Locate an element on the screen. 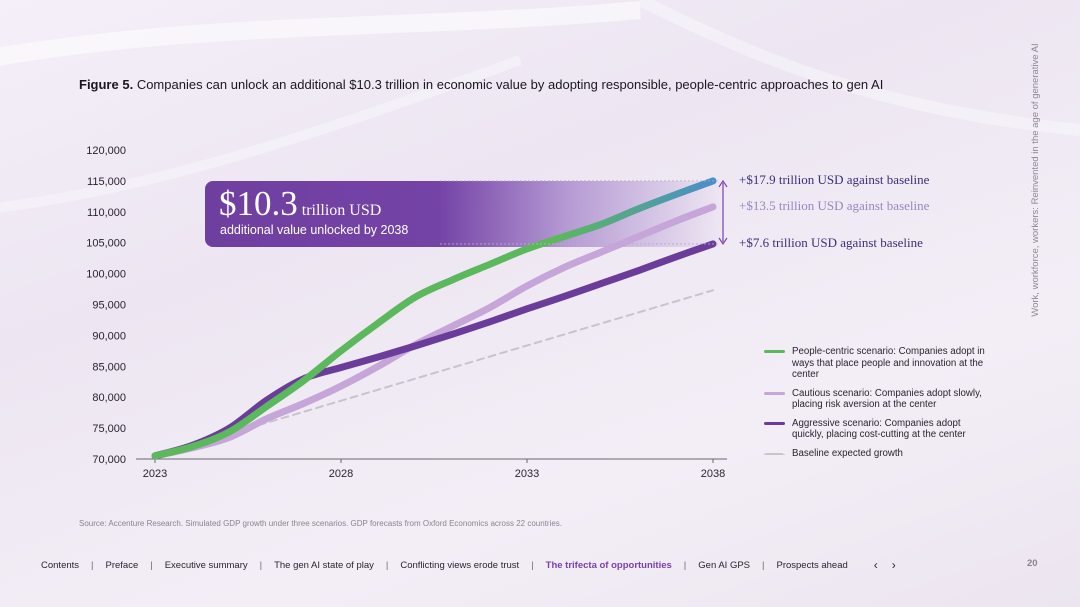  legend-item-baseline: Baseline expected growth is located at coordinates (879, 454).